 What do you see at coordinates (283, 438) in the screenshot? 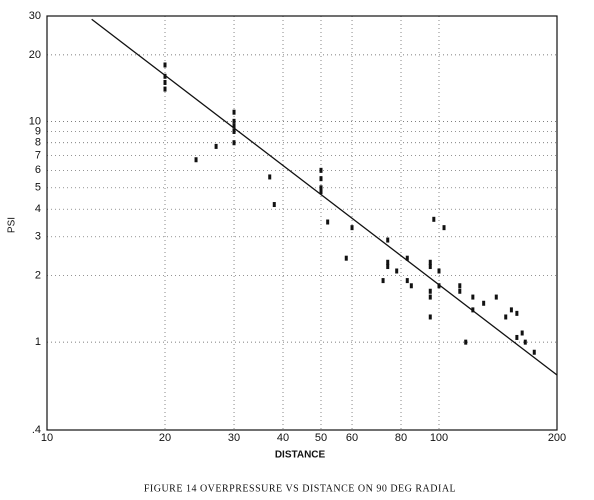
I see `x-tick-label: 40` at bounding box center [283, 438].